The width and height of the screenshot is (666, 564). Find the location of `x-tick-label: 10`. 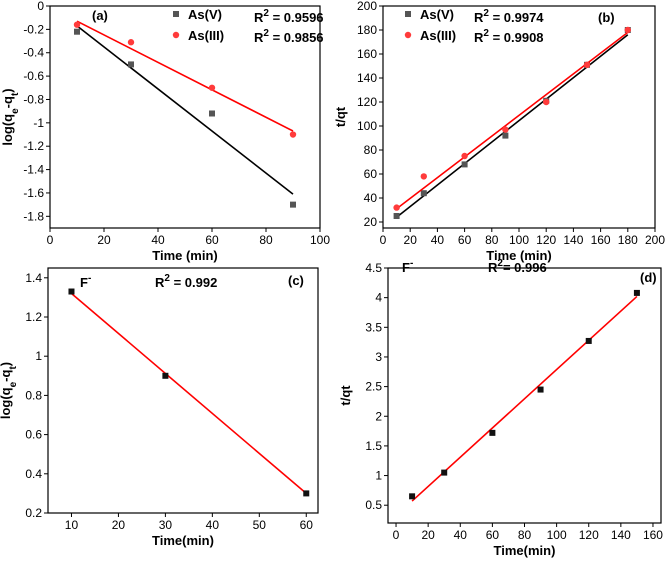

x-tick-label: 10 is located at coordinates (72, 525).